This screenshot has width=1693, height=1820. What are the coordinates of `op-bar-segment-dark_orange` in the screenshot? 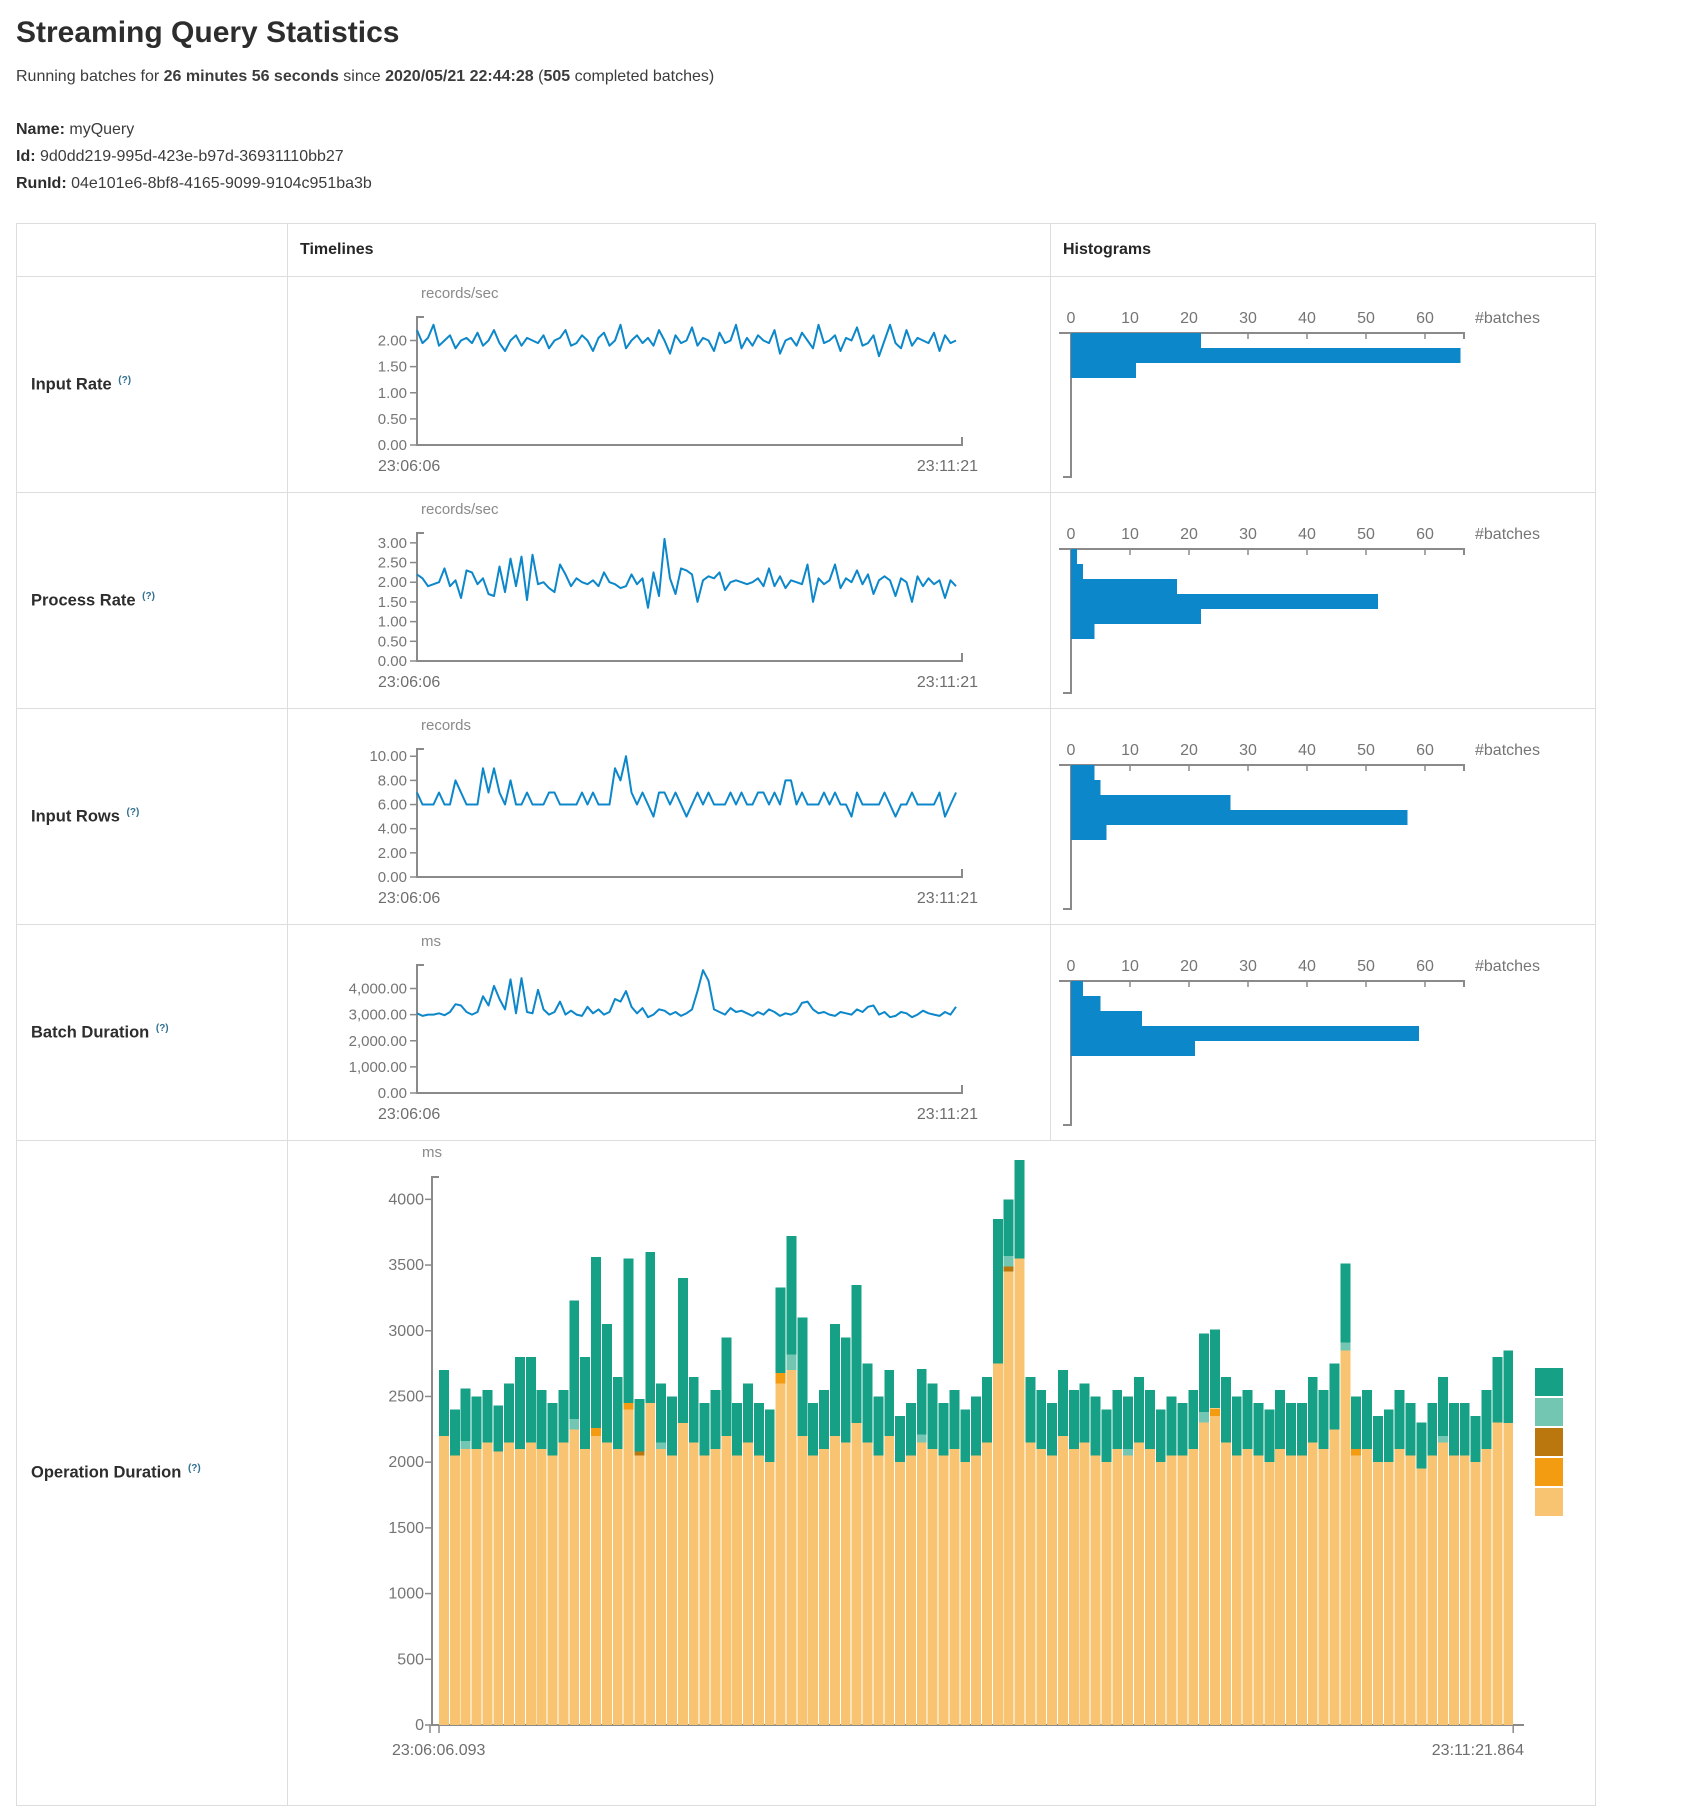 It's located at (1008, 1269).